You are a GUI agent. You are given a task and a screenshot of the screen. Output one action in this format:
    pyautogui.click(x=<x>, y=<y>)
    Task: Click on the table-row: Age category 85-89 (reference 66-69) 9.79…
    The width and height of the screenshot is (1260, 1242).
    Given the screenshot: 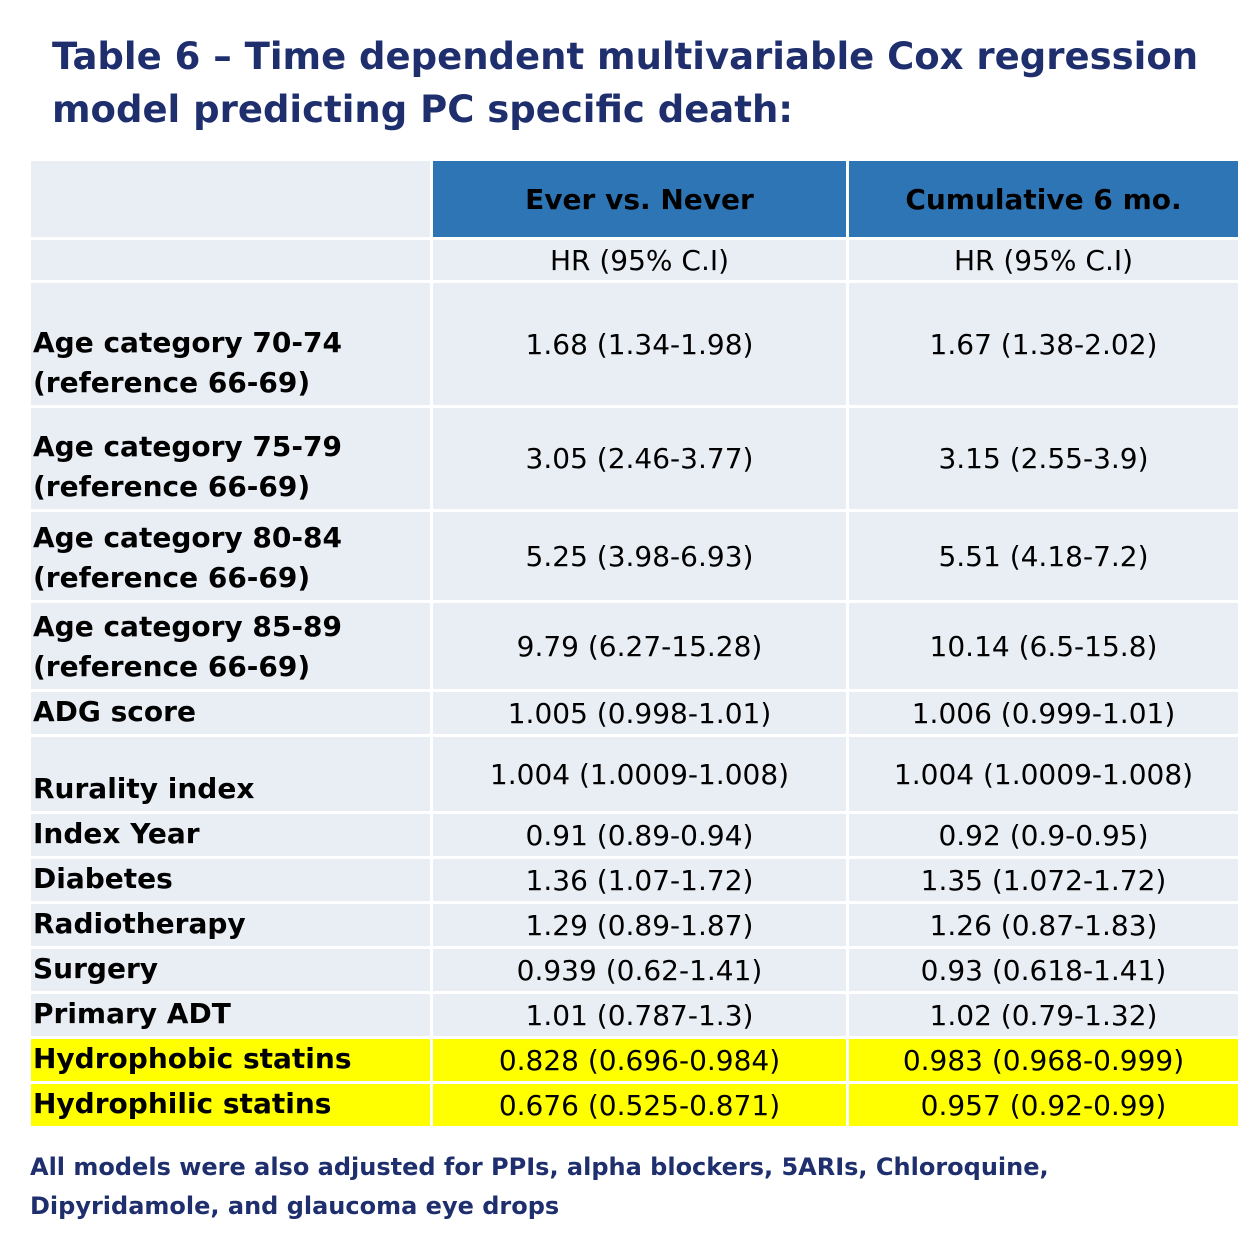 What is the action you would take?
    pyautogui.click(x=634, y=646)
    